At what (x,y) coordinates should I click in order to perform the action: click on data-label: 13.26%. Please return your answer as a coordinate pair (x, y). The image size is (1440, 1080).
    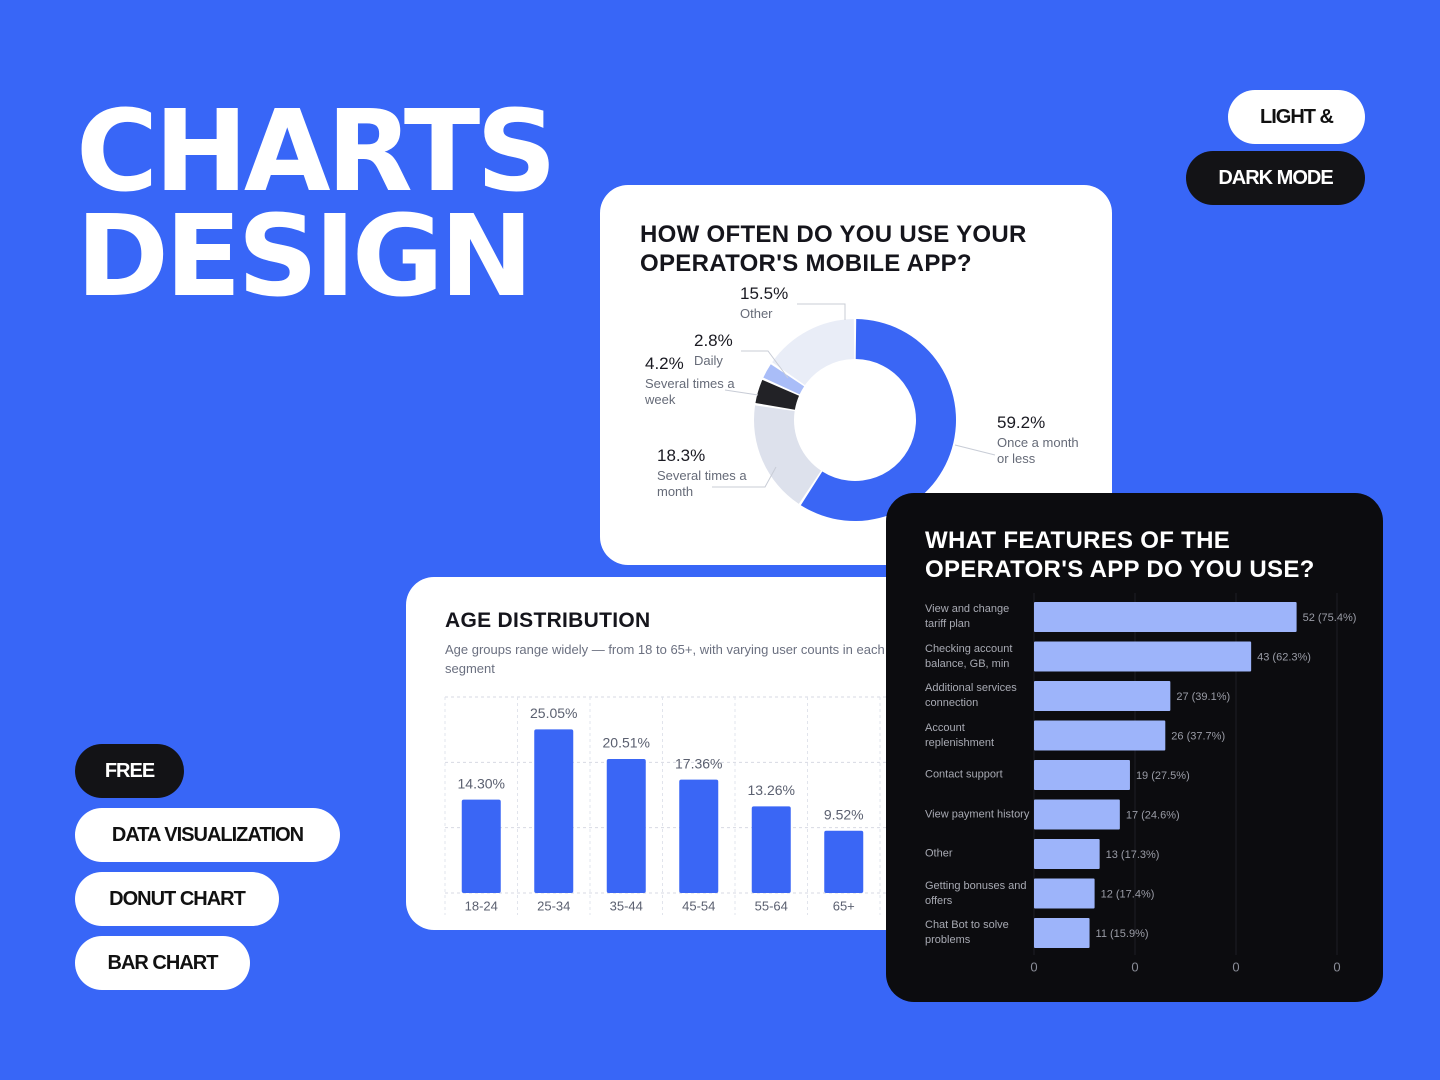
    Looking at the image, I should click on (771, 790).